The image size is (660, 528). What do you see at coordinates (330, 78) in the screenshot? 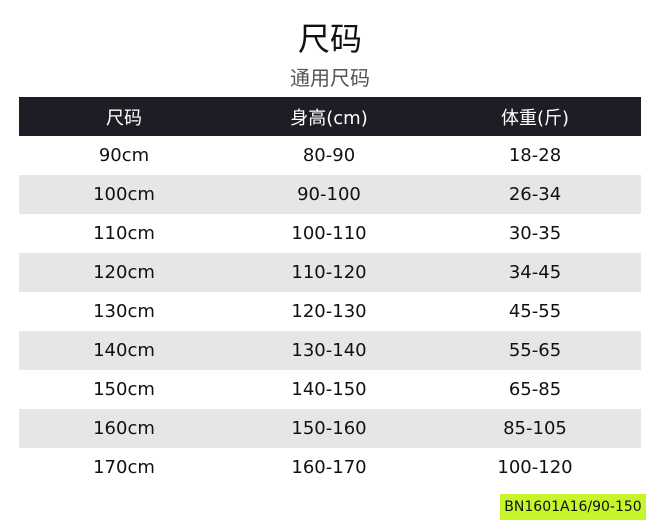
I see `page-subtitle: 通用尺码` at bounding box center [330, 78].